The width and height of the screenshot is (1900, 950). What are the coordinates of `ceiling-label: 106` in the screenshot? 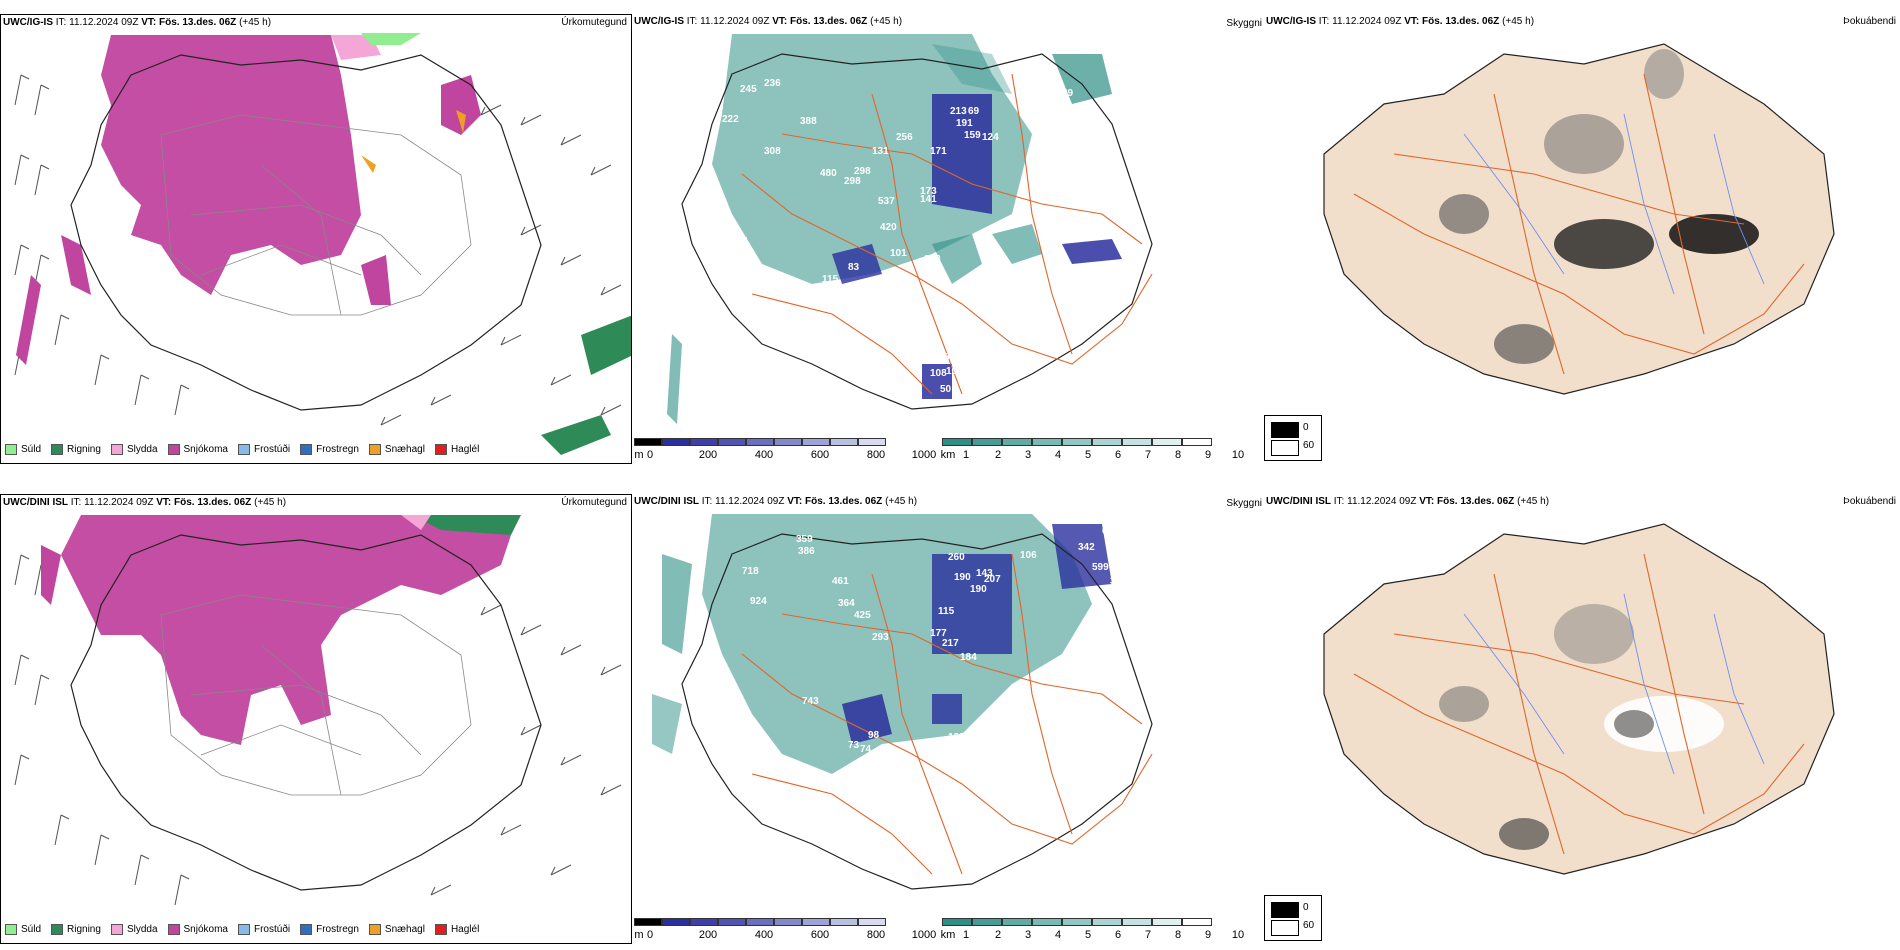 It's located at (1028, 555).